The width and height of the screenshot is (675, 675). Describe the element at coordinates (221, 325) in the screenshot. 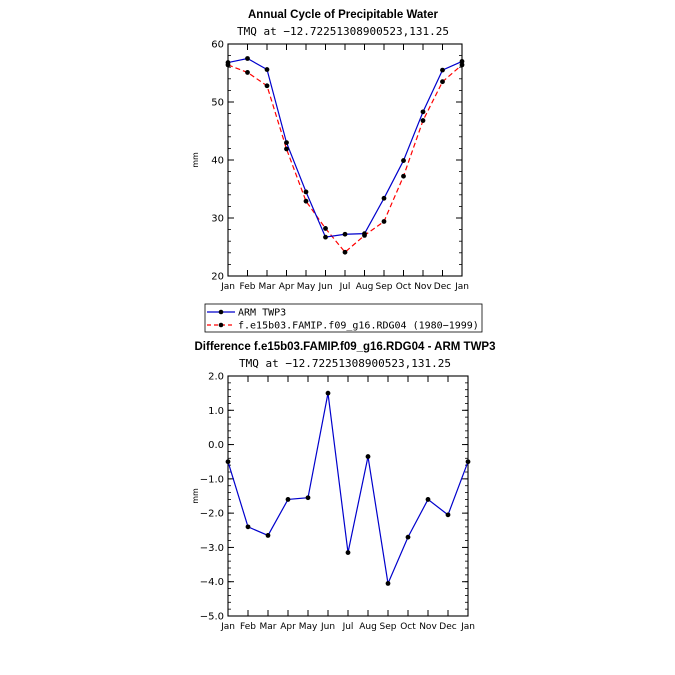

I see `legend-marker-model` at that location.